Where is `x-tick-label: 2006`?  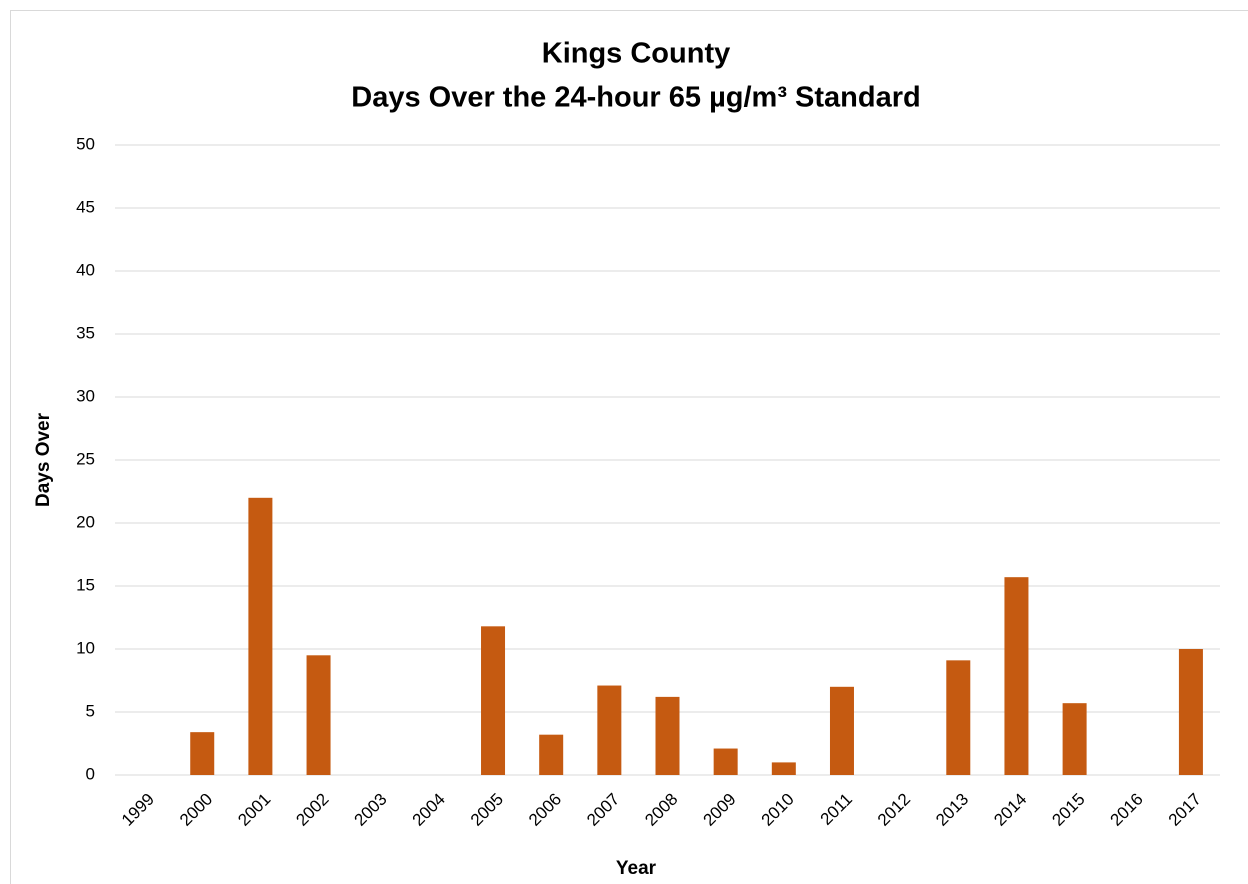
x-tick-label: 2006 is located at coordinates (545, 810).